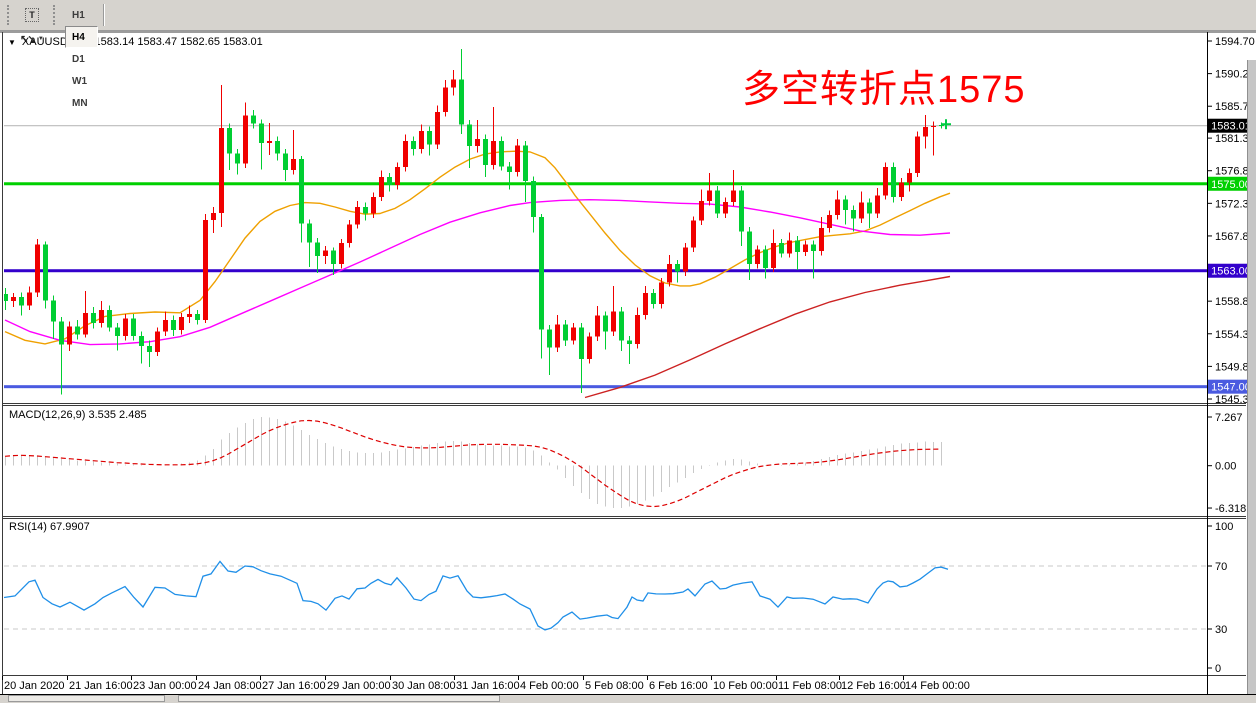 Image resolution: width=1256 pixels, height=703 pixels. What do you see at coordinates (1231, 125) in the screenshot?
I see `price-tag-1583.01: 1583.01` at bounding box center [1231, 125].